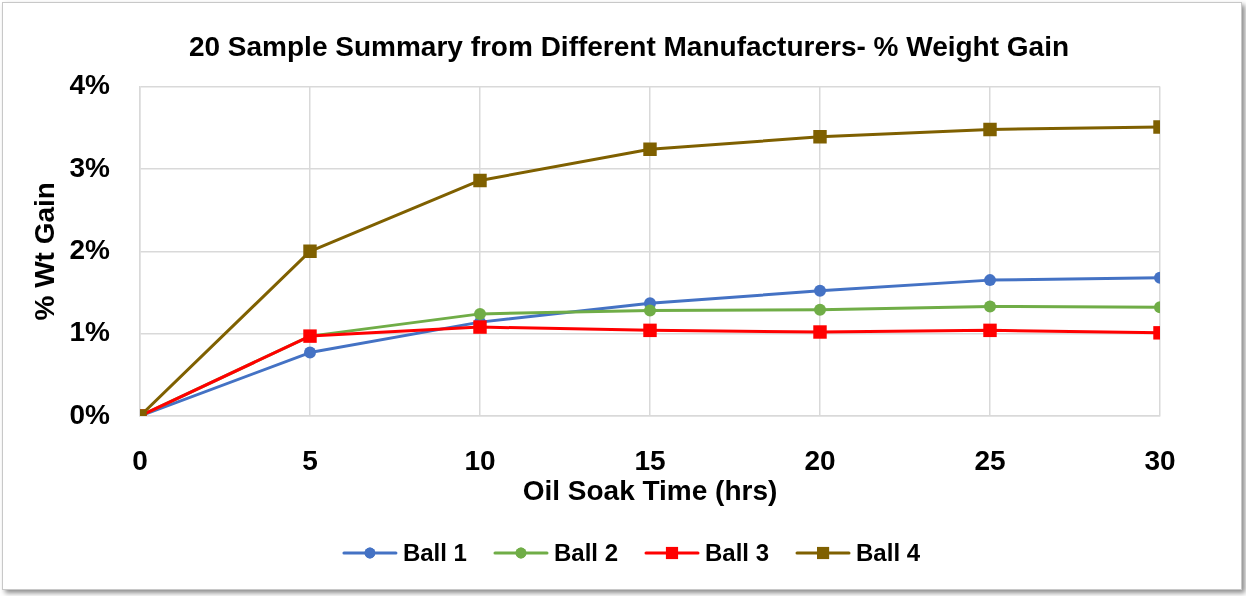  What do you see at coordinates (820, 460) in the screenshot?
I see `x-tick-label: 20` at bounding box center [820, 460].